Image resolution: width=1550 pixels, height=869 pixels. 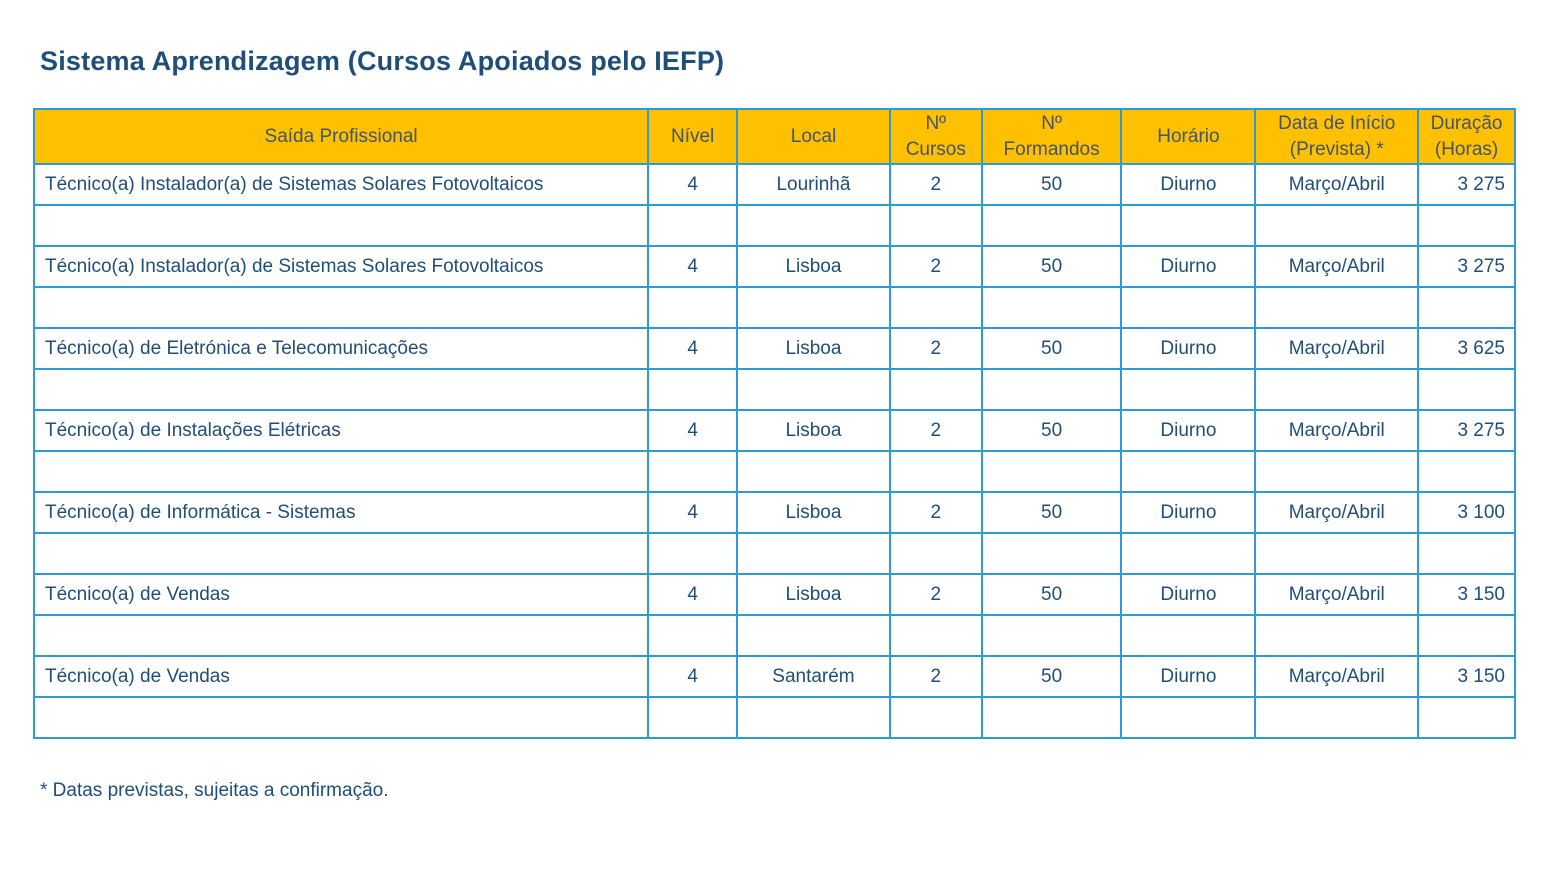 What do you see at coordinates (1051, 136) in the screenshot?
I see `column-header-formandos: Nº Formandos` at bounding box center [1051, 136].